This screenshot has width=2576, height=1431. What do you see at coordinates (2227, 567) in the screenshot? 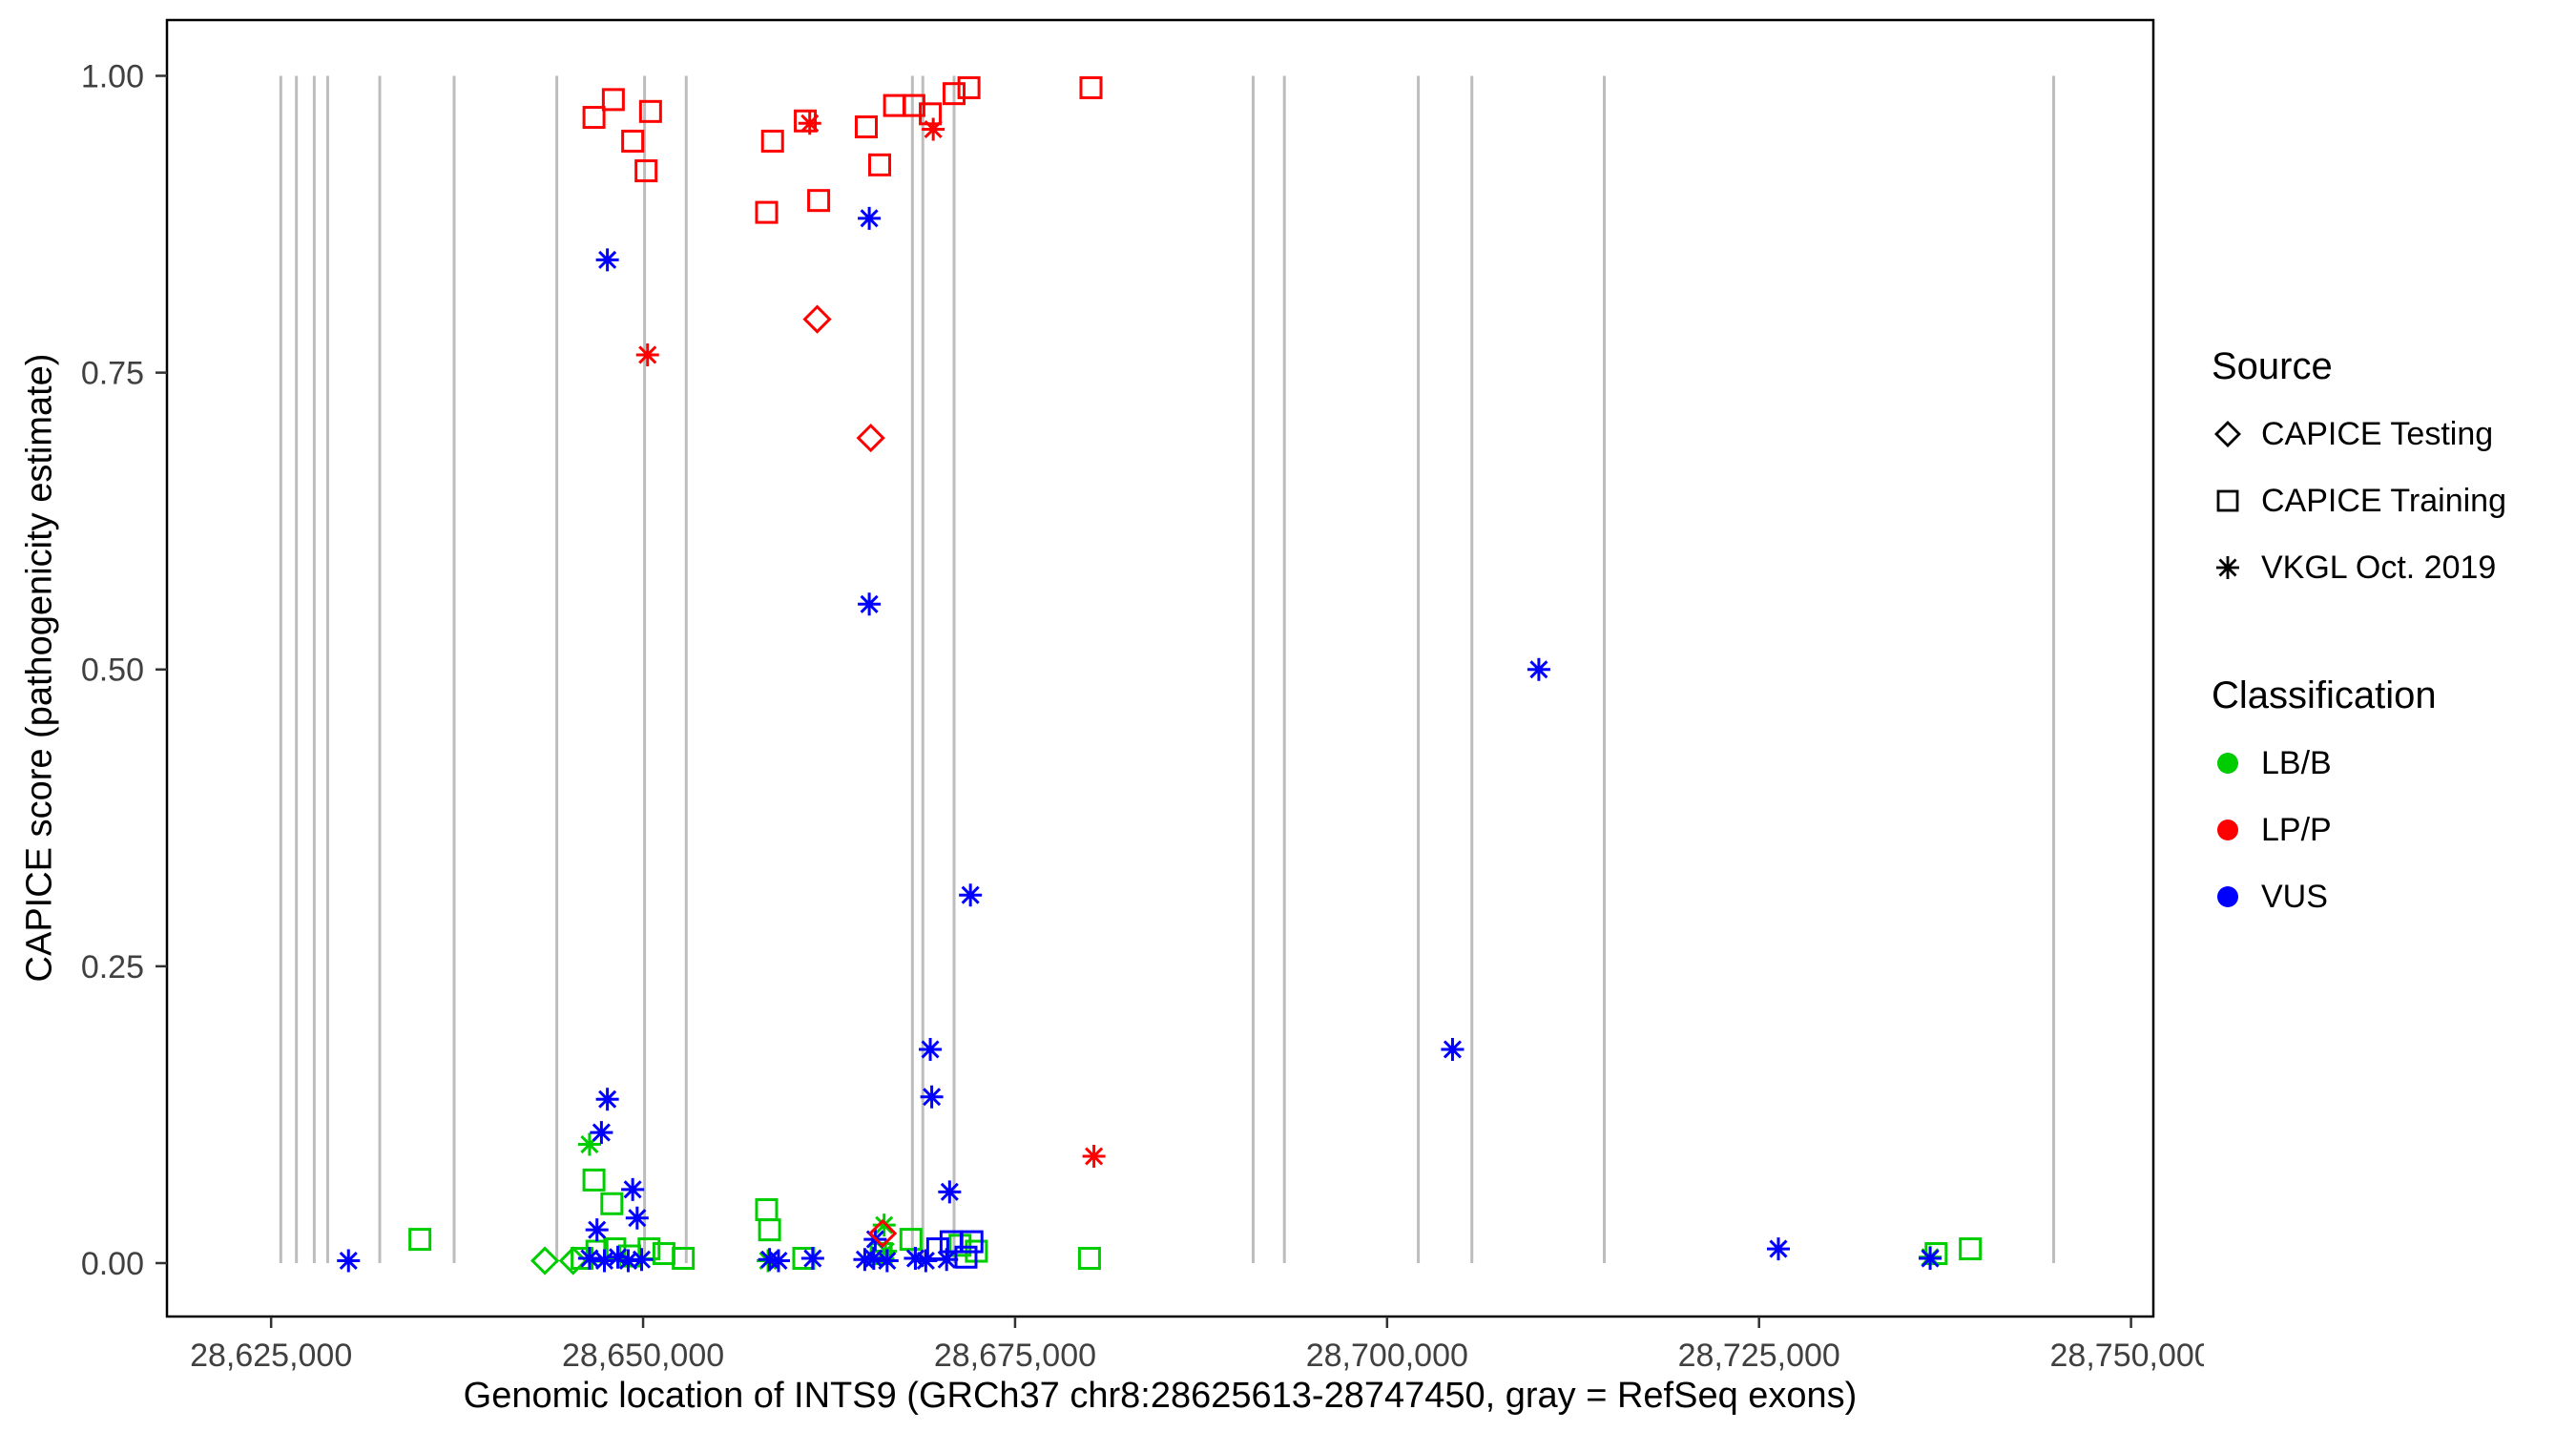
I see `asterisk-icon` at bounding box center [2227, 567].